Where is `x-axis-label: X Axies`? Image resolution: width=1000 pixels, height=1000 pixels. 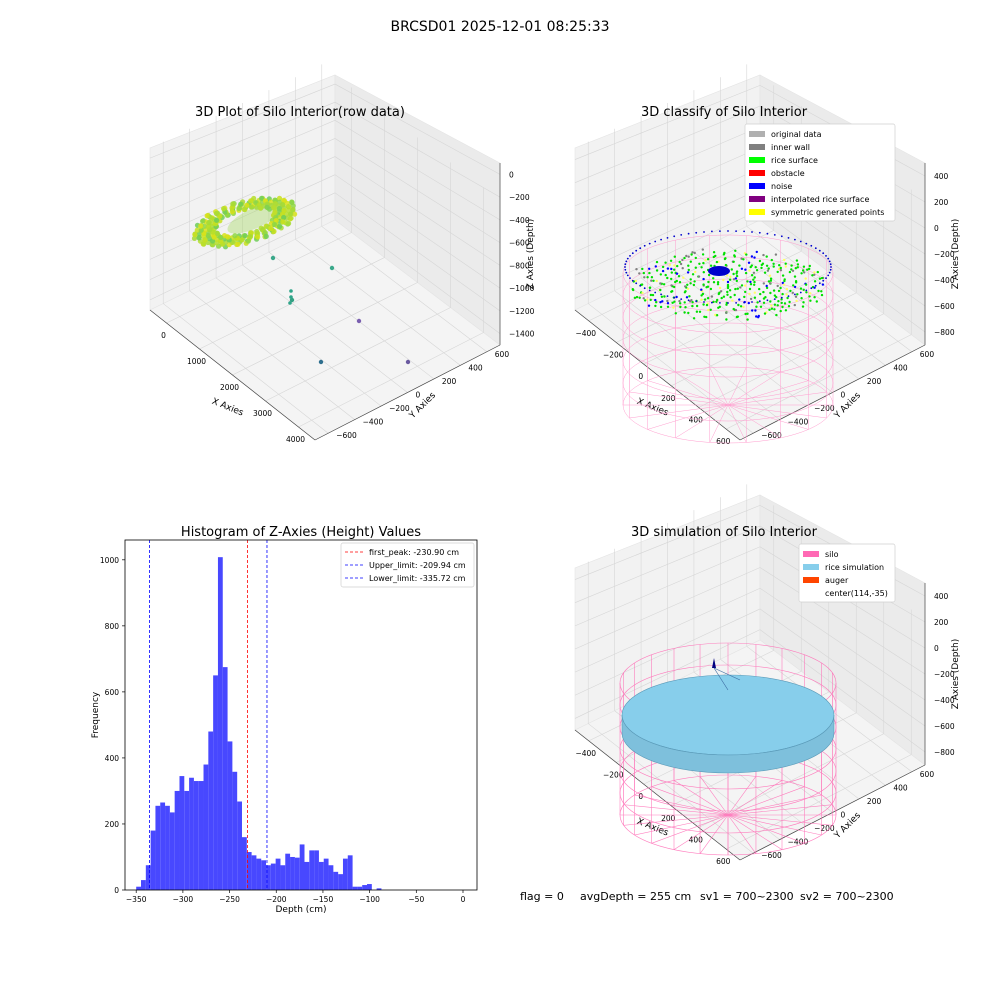 x-axis-label: X Axies is located at coordinates (227, 408).